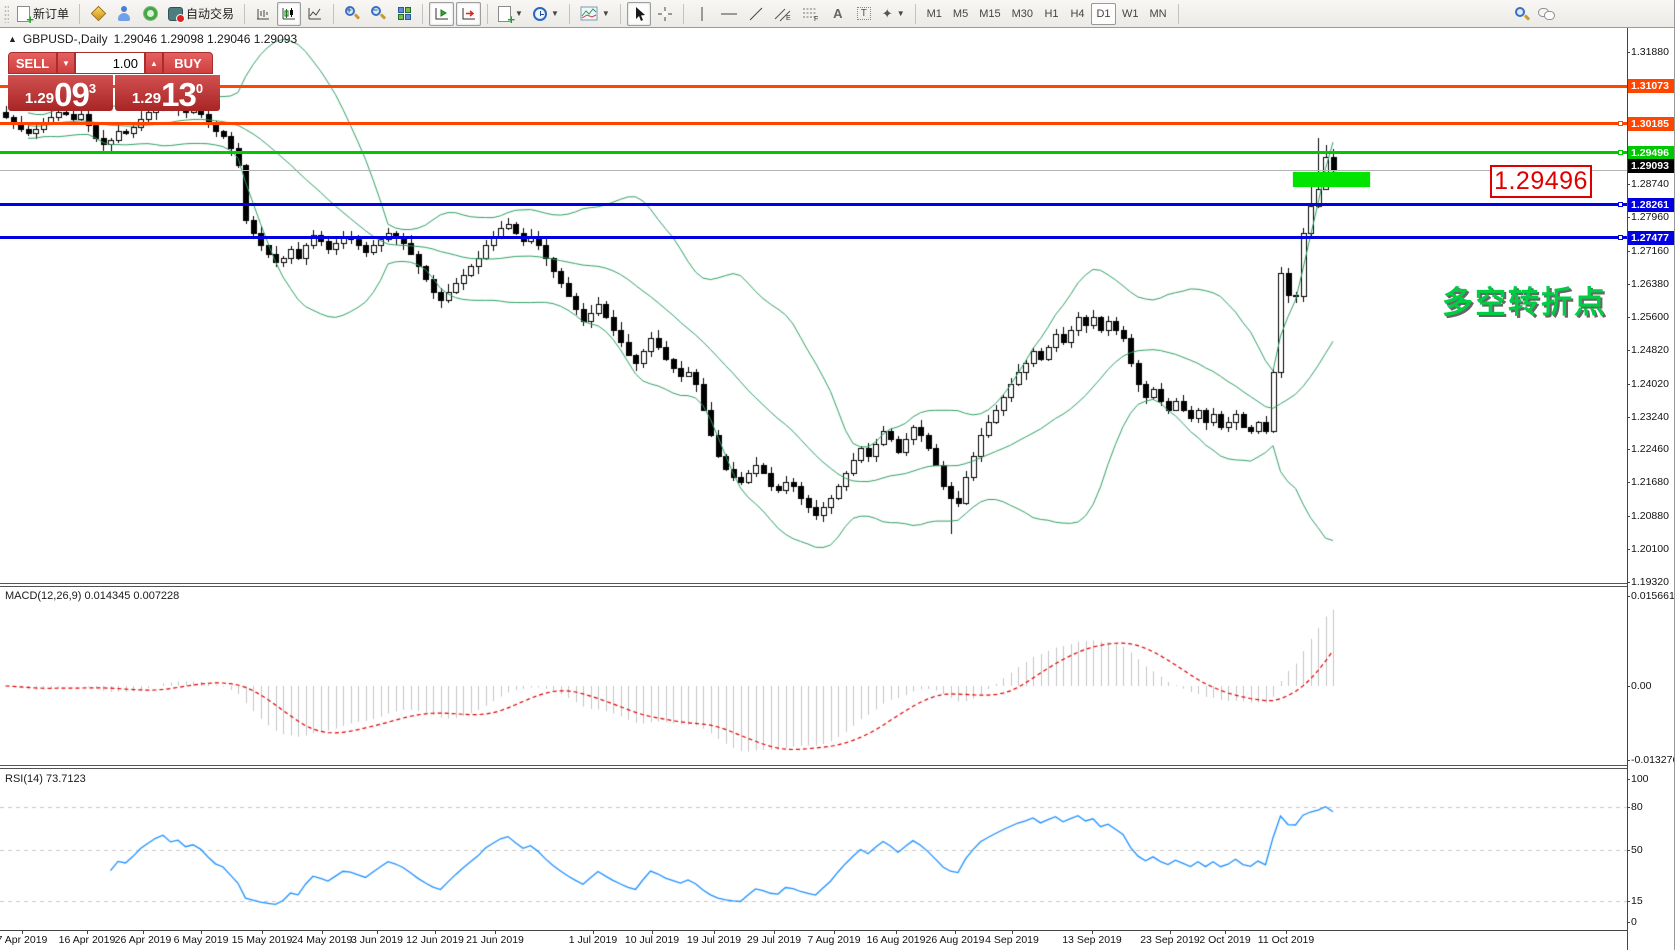 The height and width of the screenshot is (950, 1675). I want to click on indicators-icon, so click(589, 13).